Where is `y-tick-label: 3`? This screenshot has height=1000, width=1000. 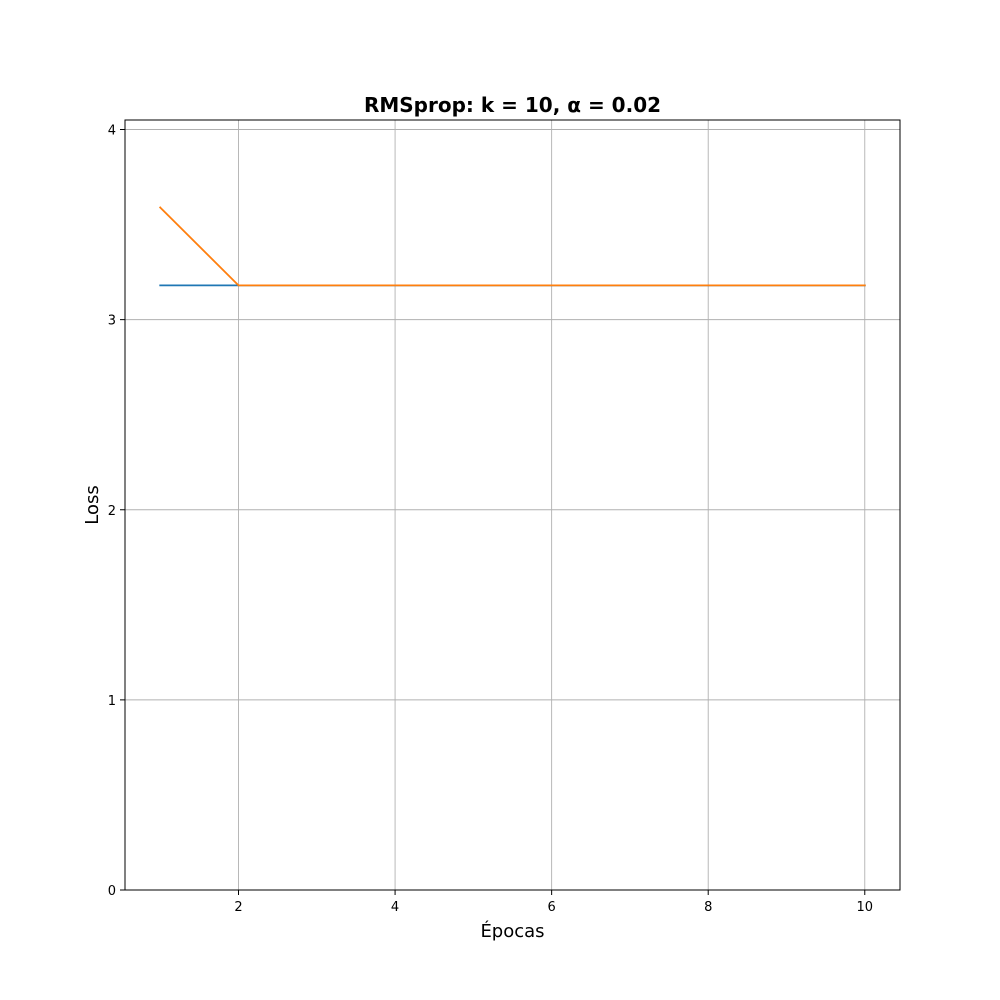 y-tick-label: 3 is located at coordinates (112, 321).